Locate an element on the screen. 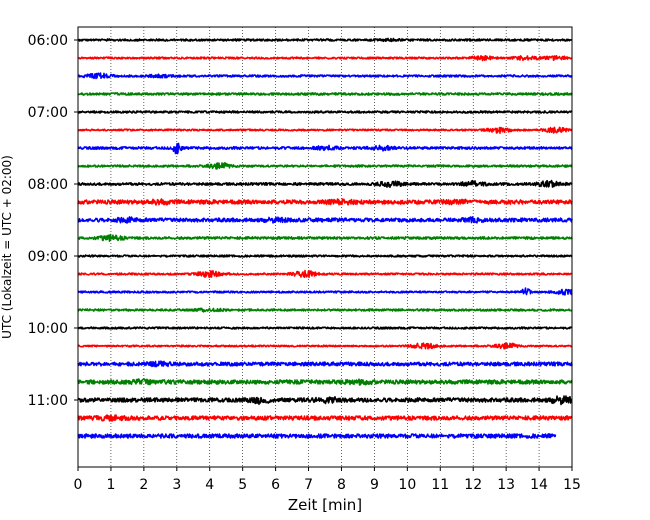  x-tick-label: 4 is located at coordinates (209, 485).